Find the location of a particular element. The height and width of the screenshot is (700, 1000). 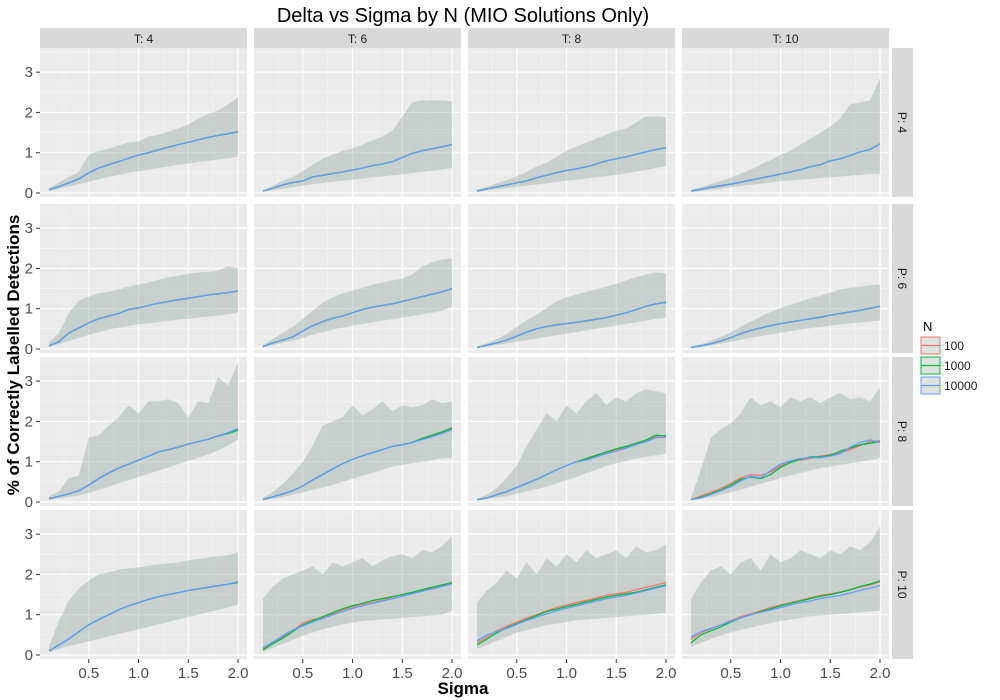

chart-title: Delta vs Sigma by N (MIO Solutions Only) is located at coordinates (463, 16).